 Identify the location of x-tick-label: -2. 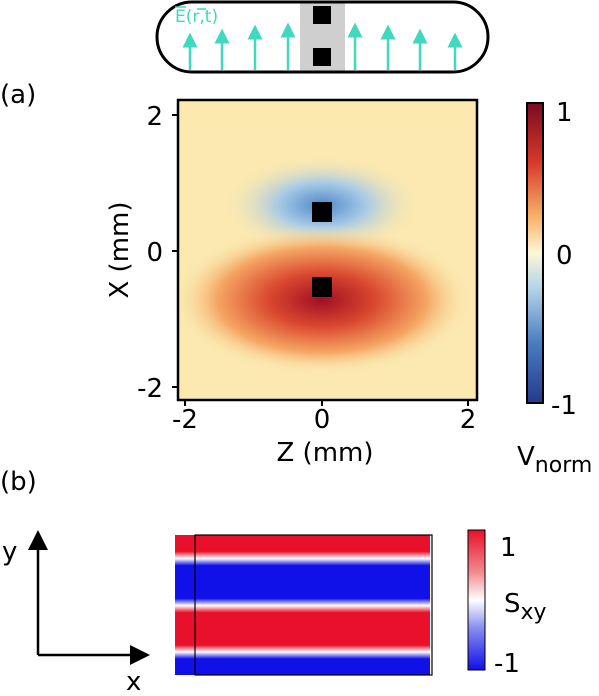
(185, 420).